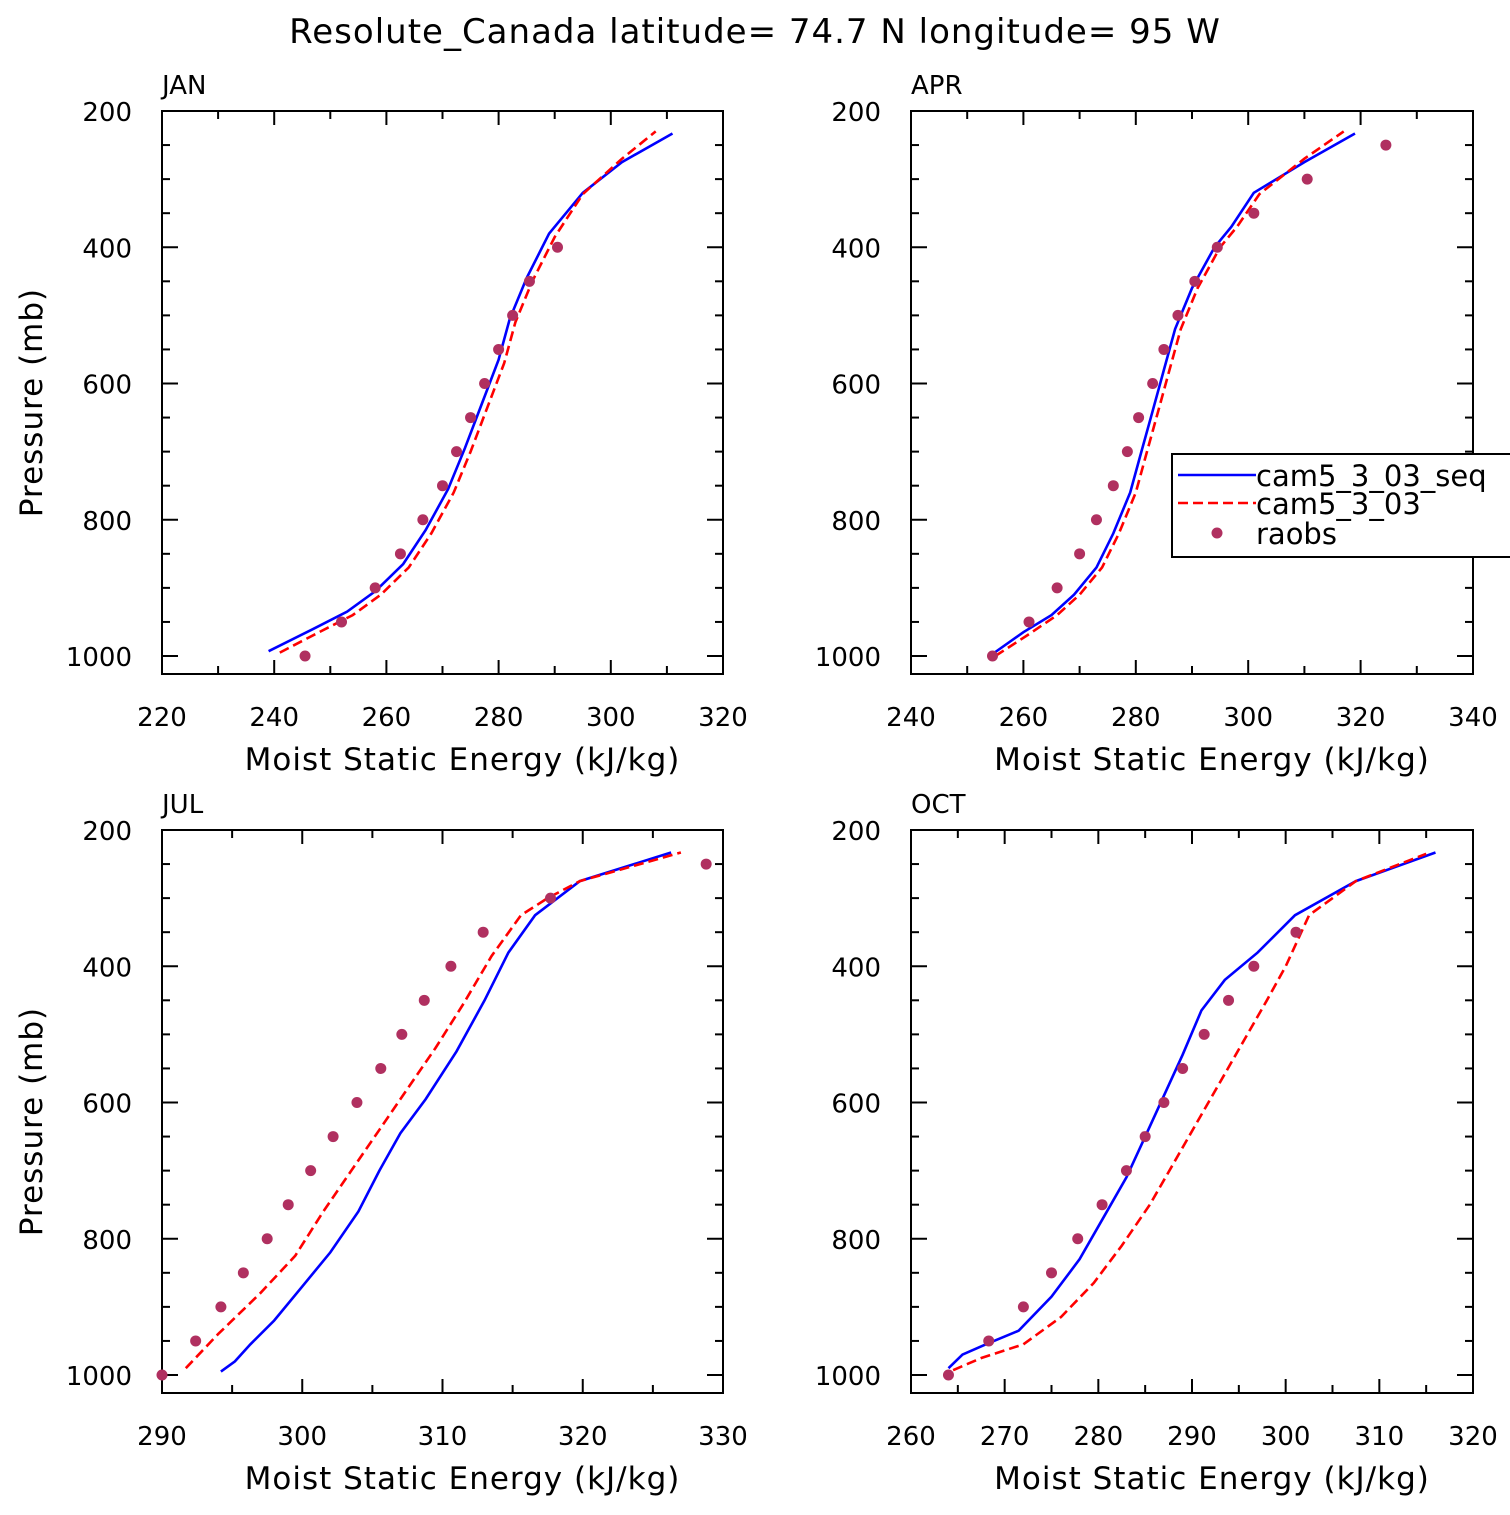  What do you see at coordinates (1296, 534) in the screenshot?
I see `legend-label-raobs: raobs` at bounding box center [1296, 534].